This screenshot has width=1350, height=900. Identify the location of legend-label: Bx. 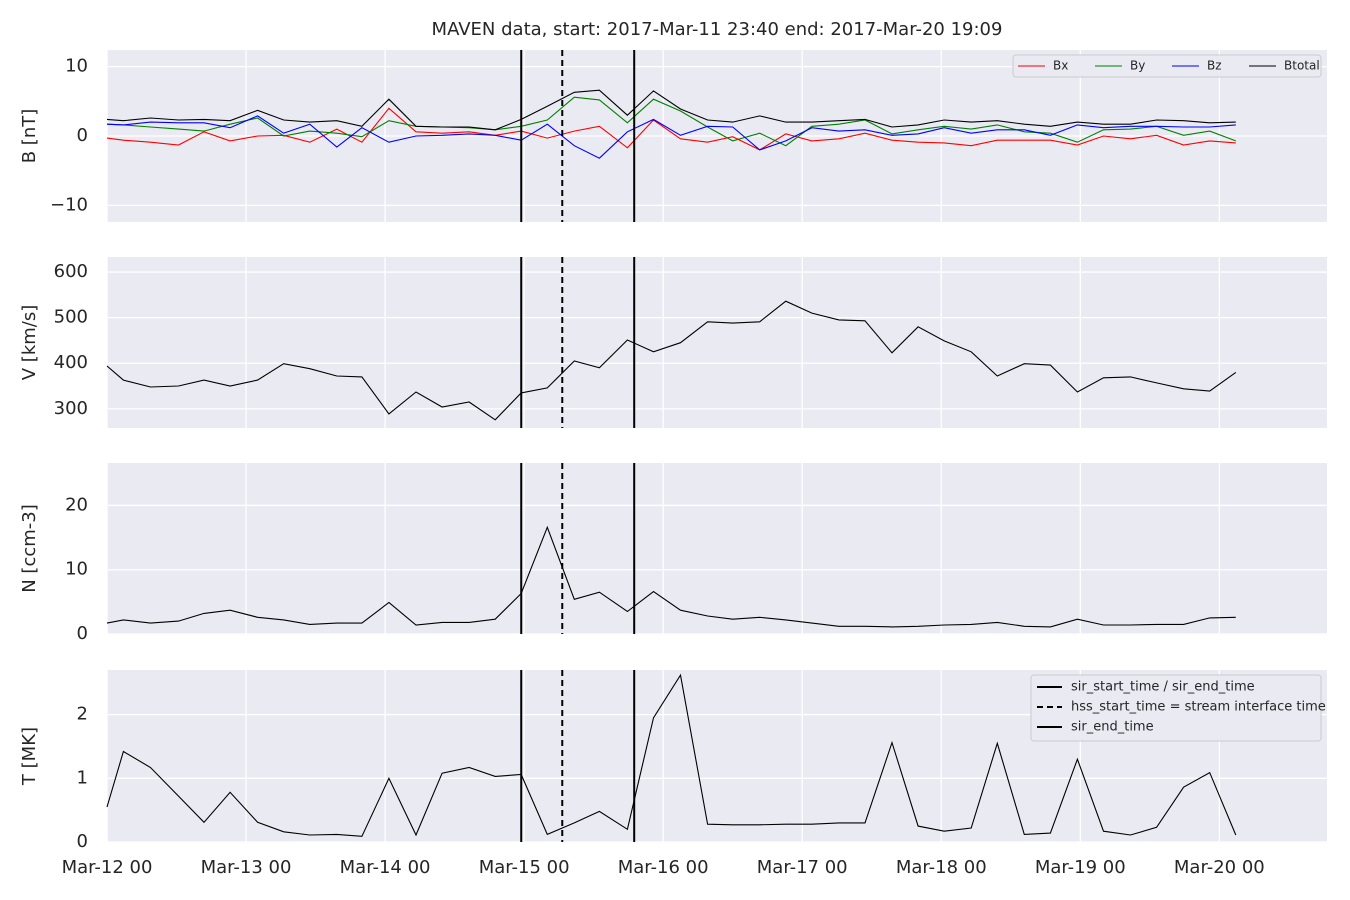
(1060, 66).